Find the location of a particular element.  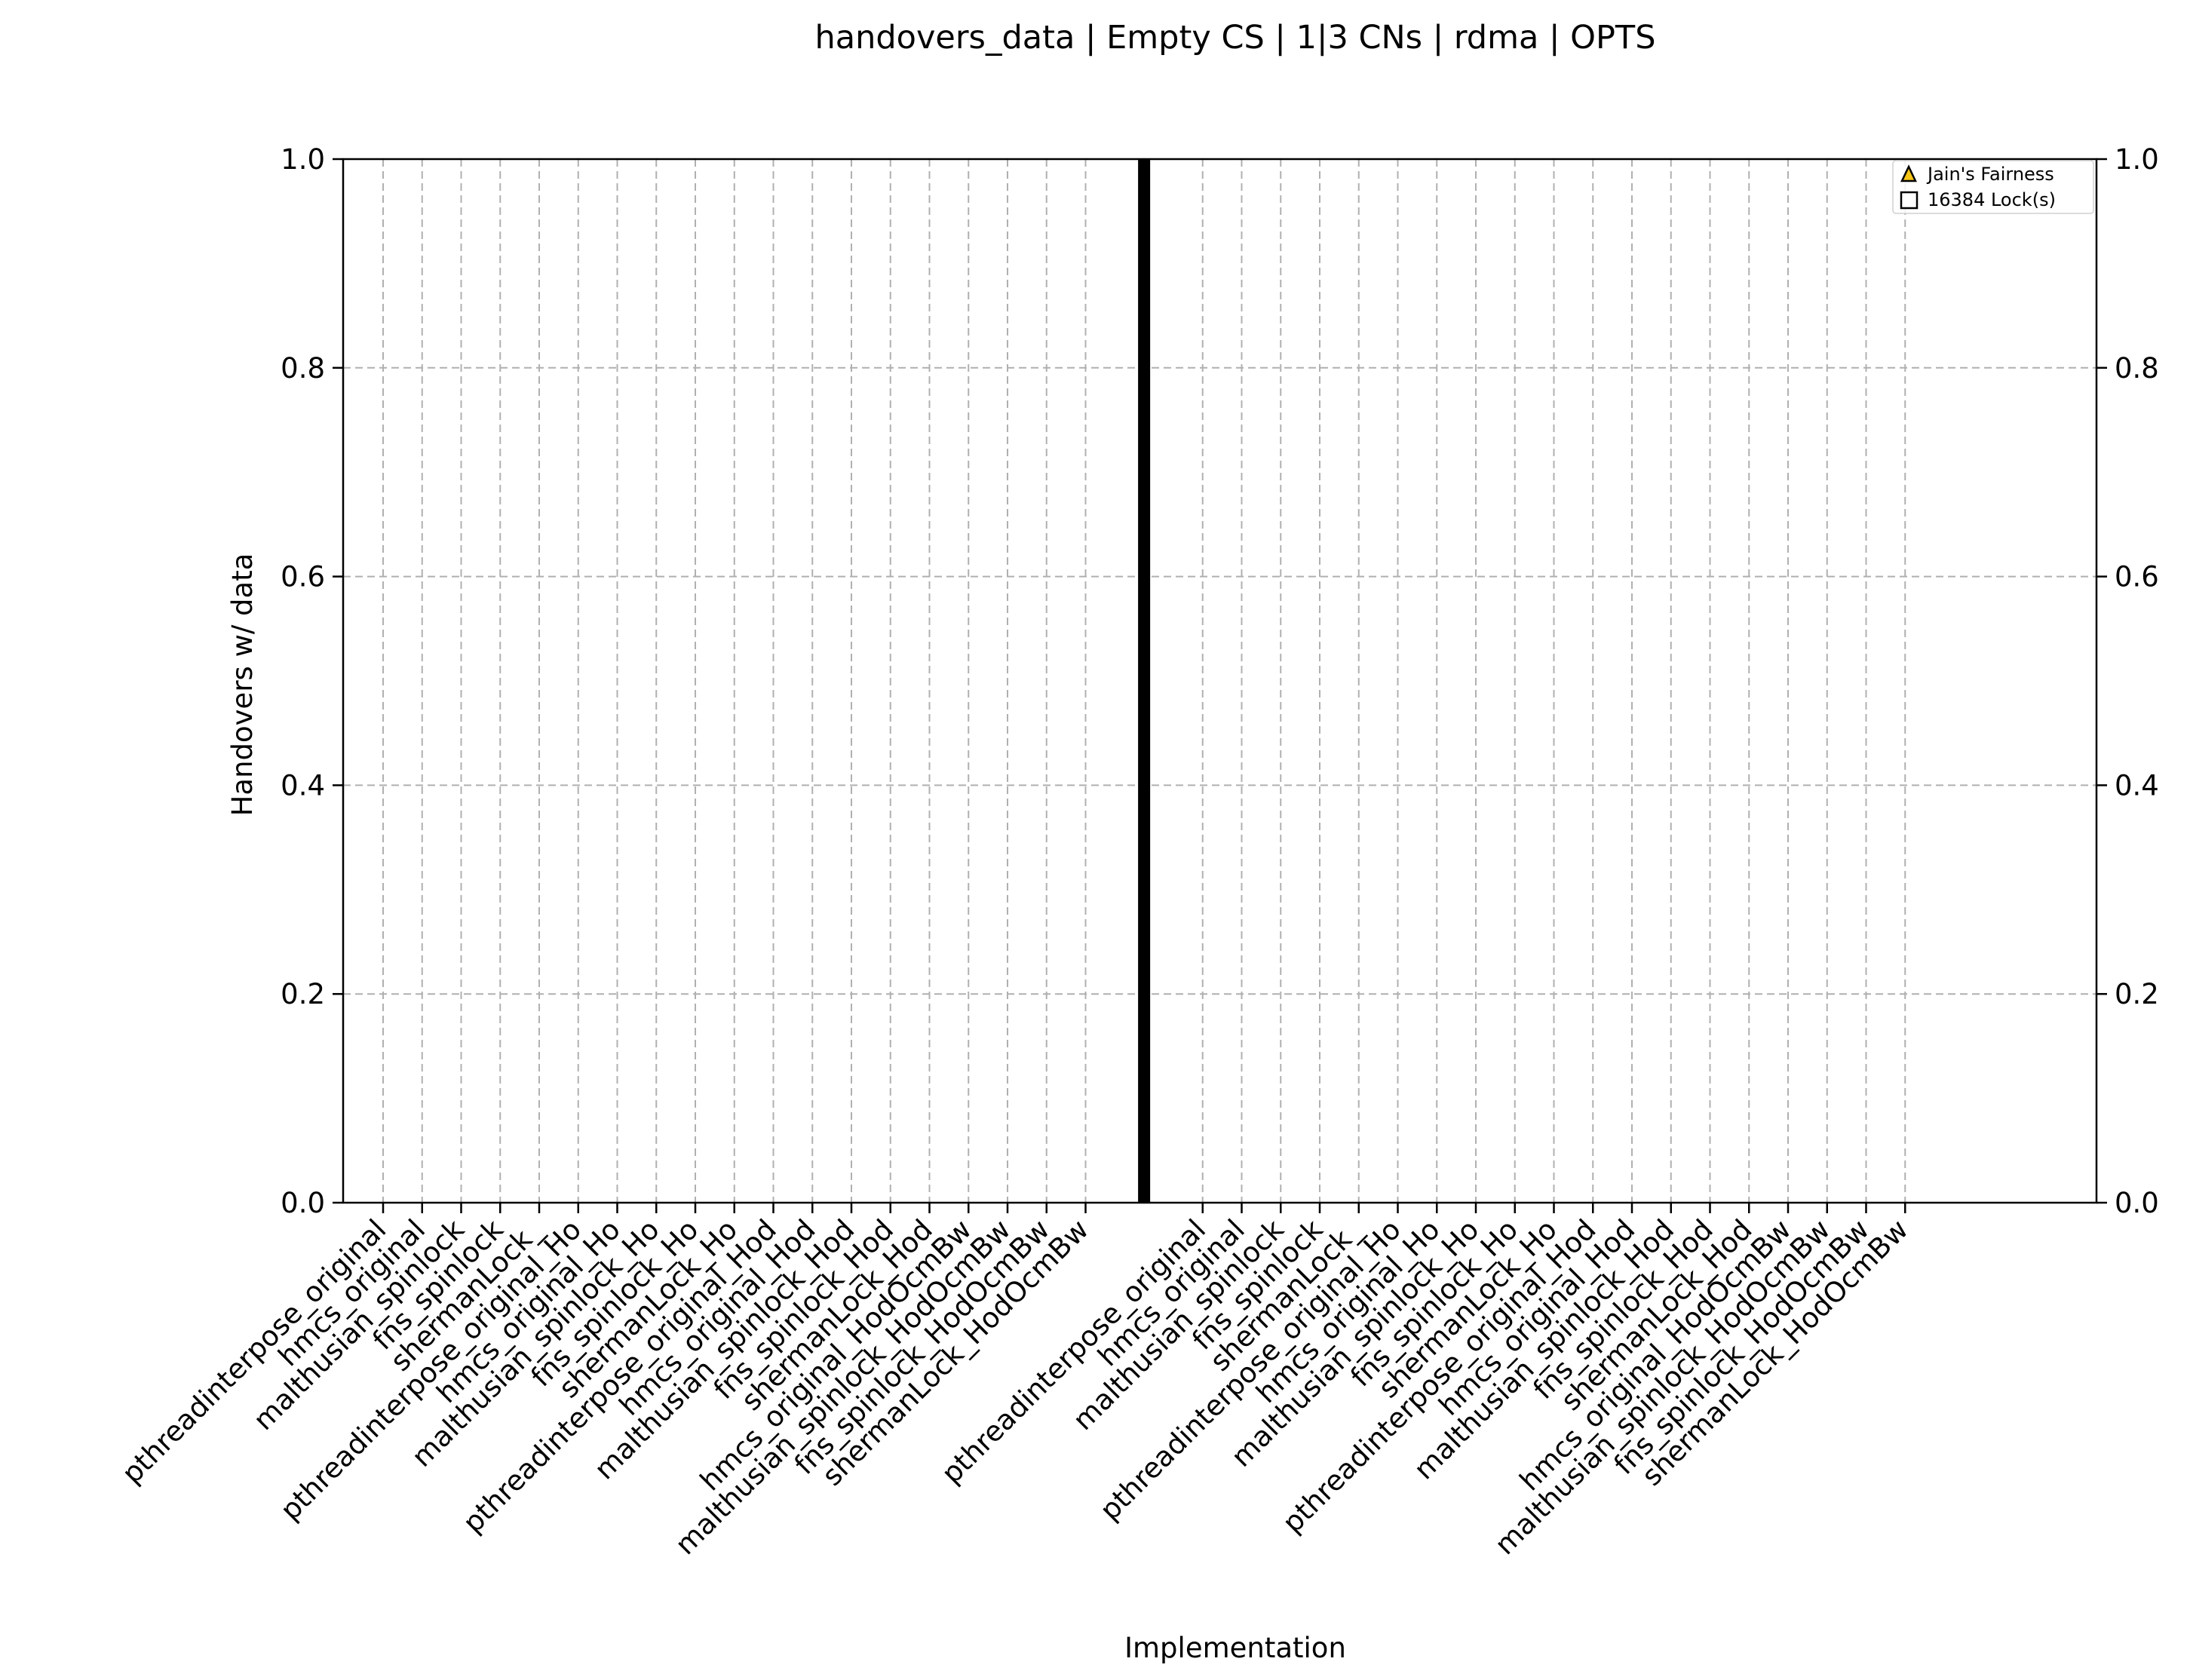

y-tick-label: 0.2 is located at coordinates (303, 994).